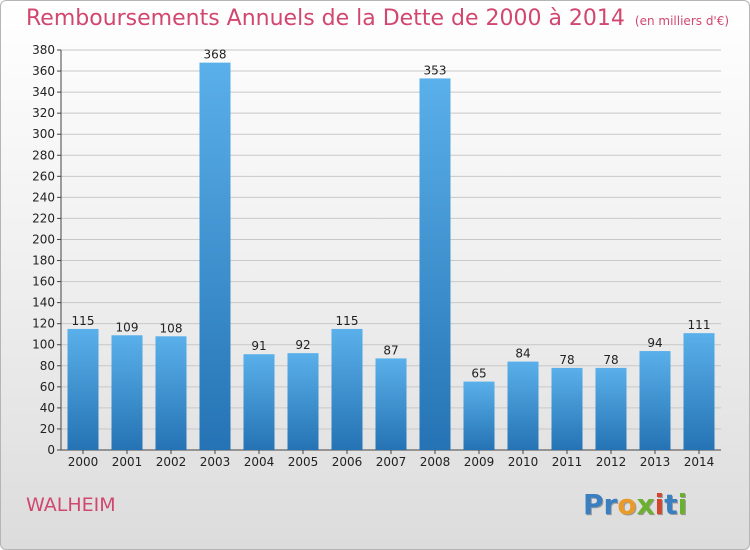 This screenshot has width=750, height=550. I want to click on value-label-2014: 111, so click(699, 325).